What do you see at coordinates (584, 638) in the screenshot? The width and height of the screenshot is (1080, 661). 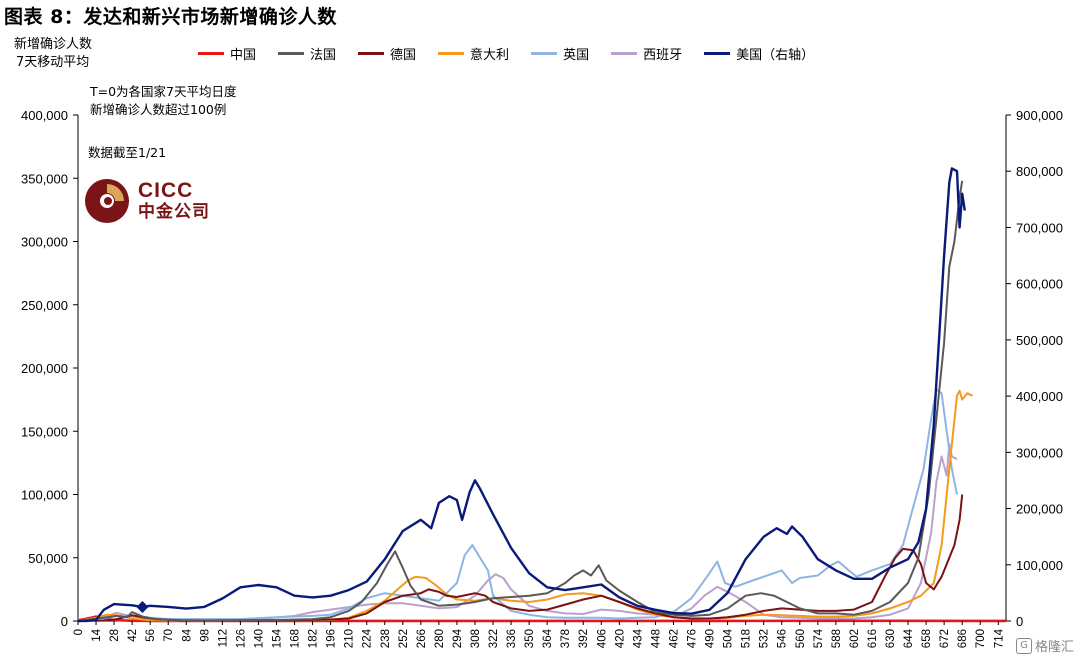 I see `x-tick-label: 392` at bounding box center [584, 638].